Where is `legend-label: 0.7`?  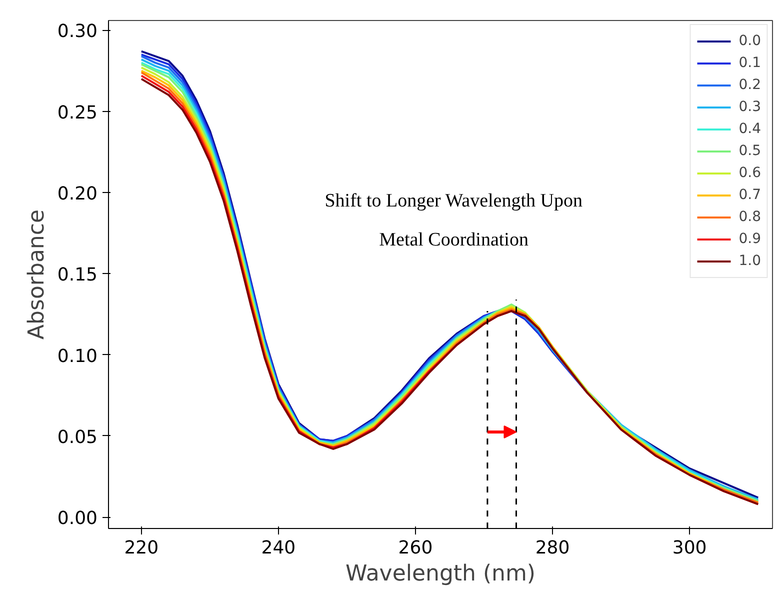
legend-label: 0.7 is located at coordinates (749, 195).